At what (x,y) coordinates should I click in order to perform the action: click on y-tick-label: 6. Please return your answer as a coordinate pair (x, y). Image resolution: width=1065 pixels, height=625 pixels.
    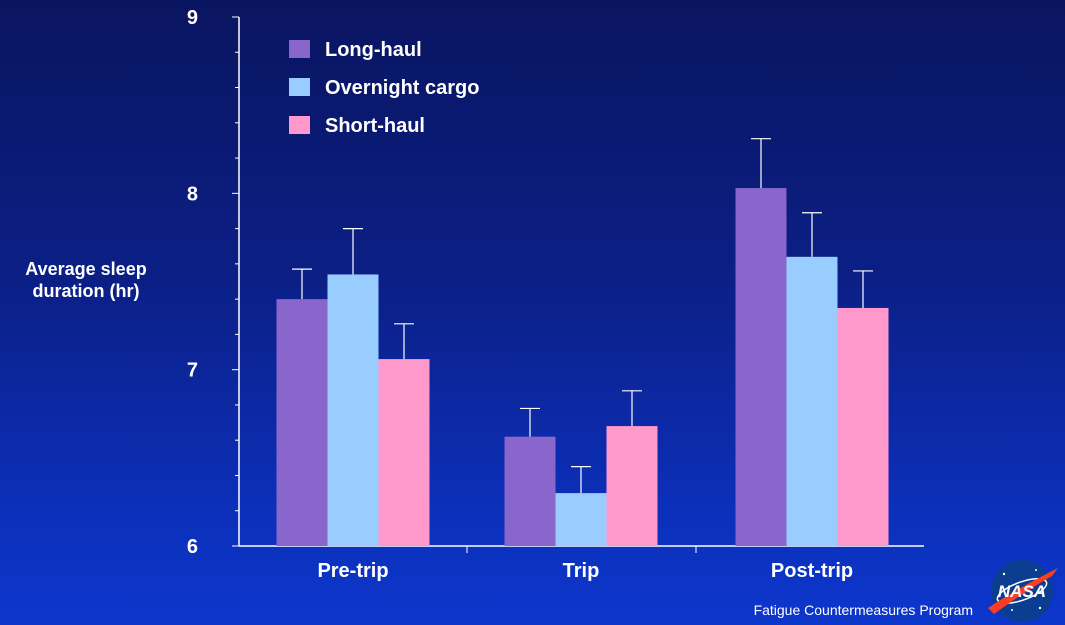
    Looking at the image, I should click on (192, 547).